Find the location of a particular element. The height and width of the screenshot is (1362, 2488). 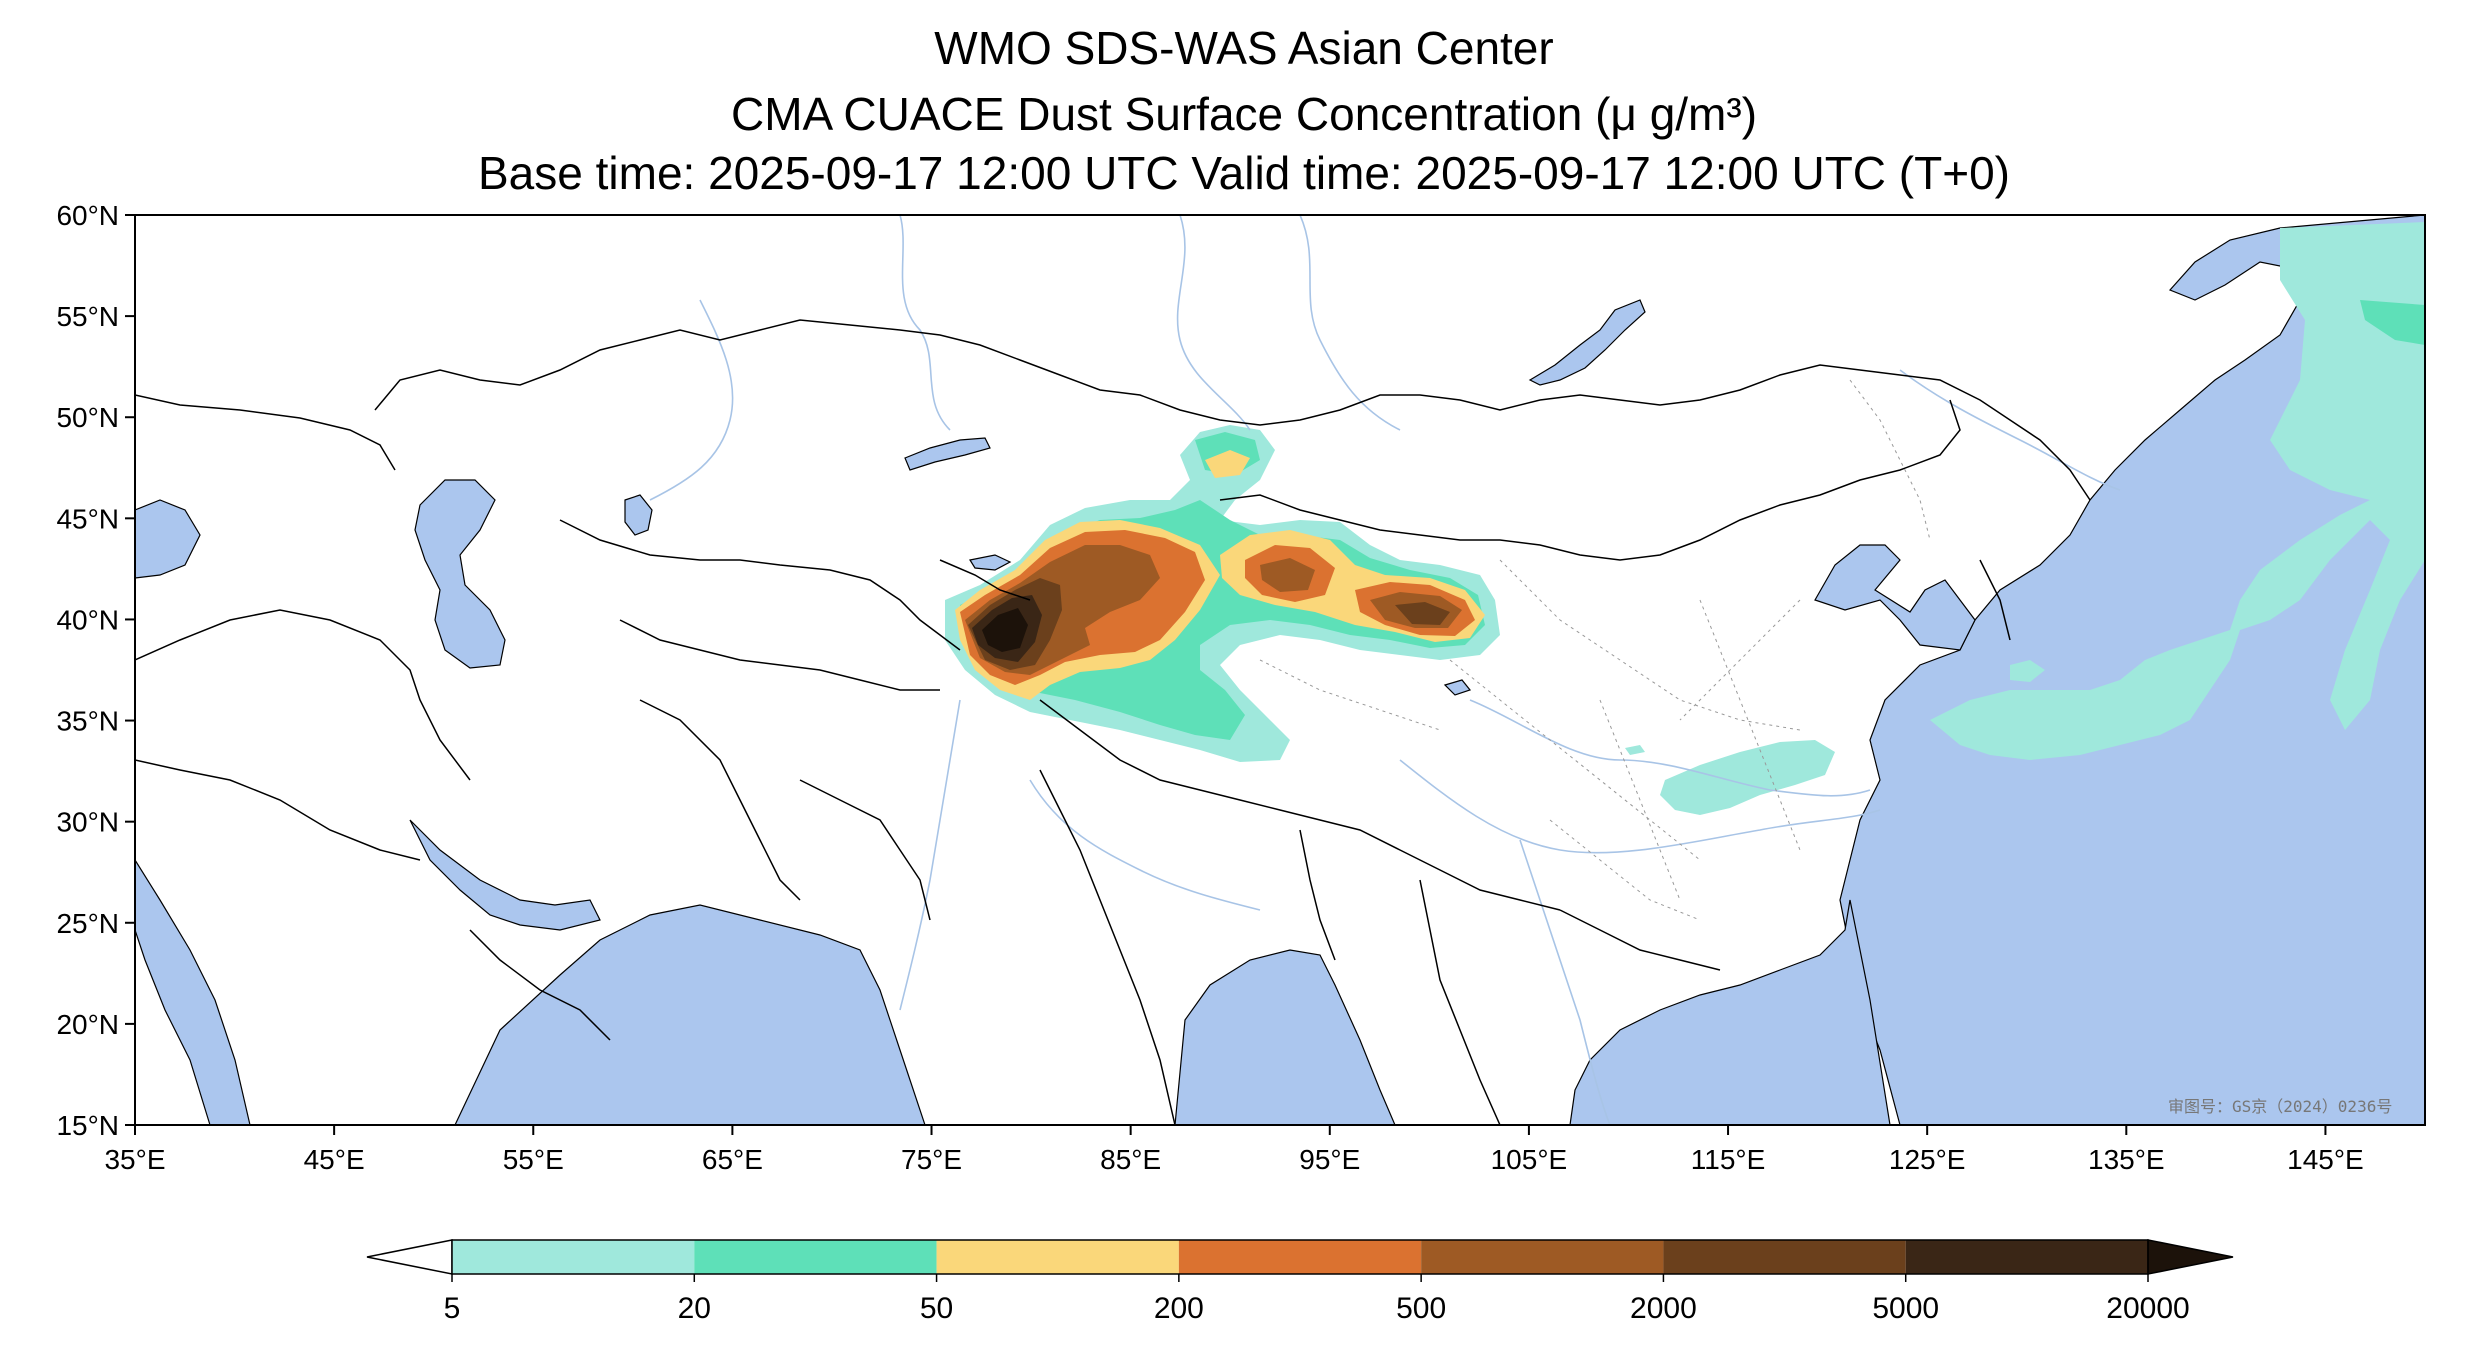

lon-tick-label: 45°E is located at coordinates (334, 1159).